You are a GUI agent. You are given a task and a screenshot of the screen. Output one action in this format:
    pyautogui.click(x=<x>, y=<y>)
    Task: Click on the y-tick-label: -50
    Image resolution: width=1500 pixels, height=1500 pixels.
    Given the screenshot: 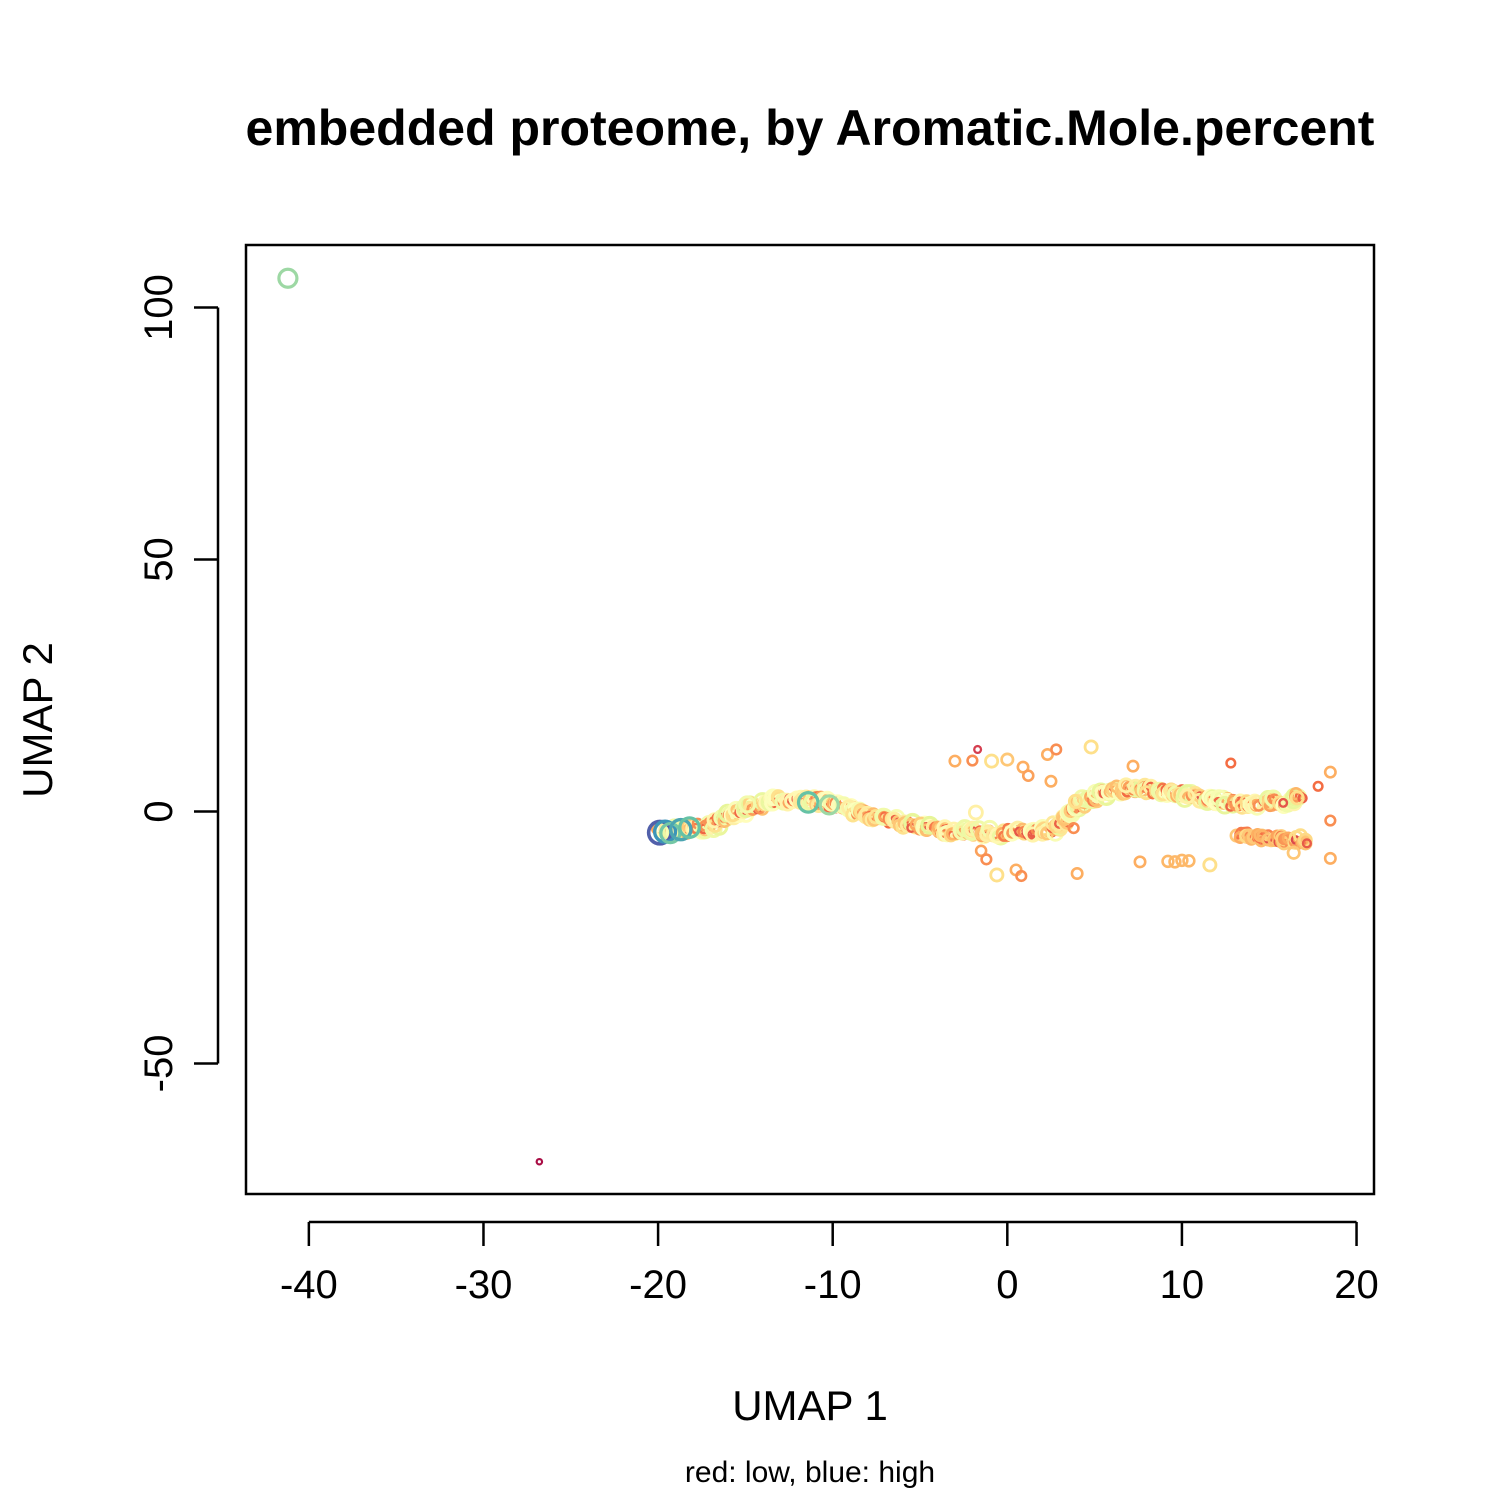 What is the action you would take?
    pyautogui.click(x=159, y=1064)
    